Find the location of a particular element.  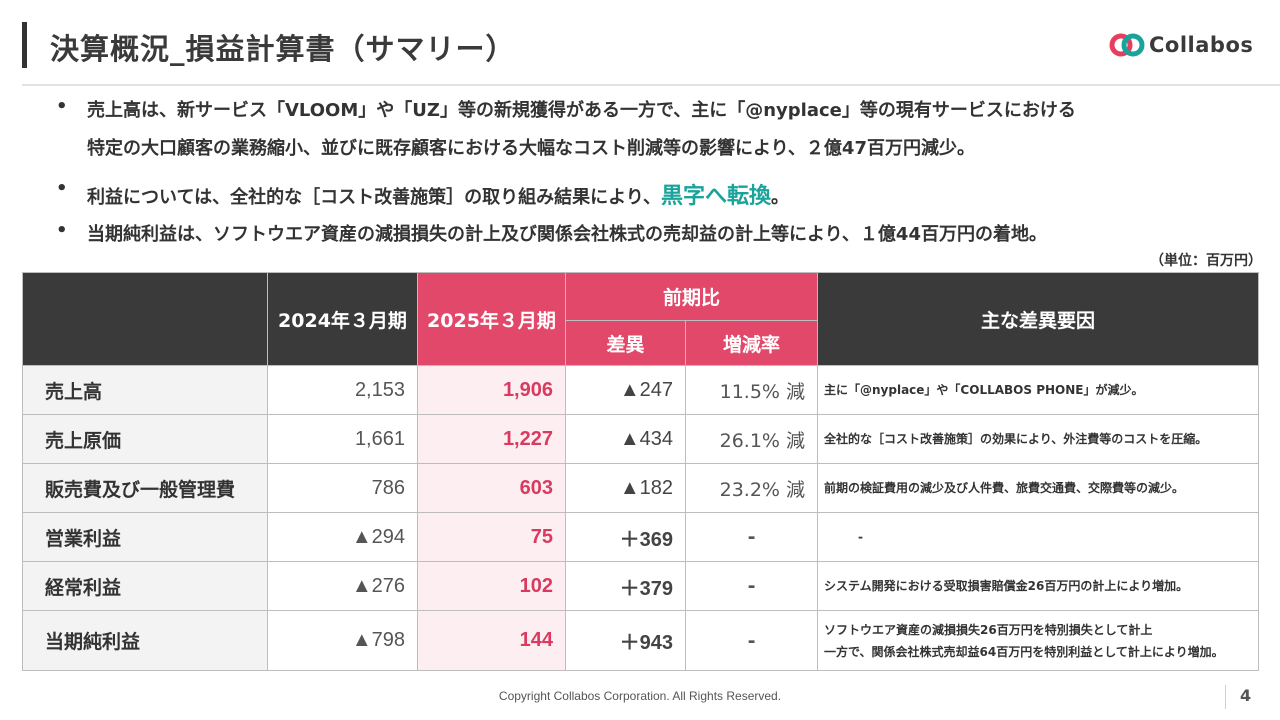

reason-note: 全社的な［コスト改善施策］の効果により、外注費等のコストを圧縮。 is located at coordinates (1038, 439).